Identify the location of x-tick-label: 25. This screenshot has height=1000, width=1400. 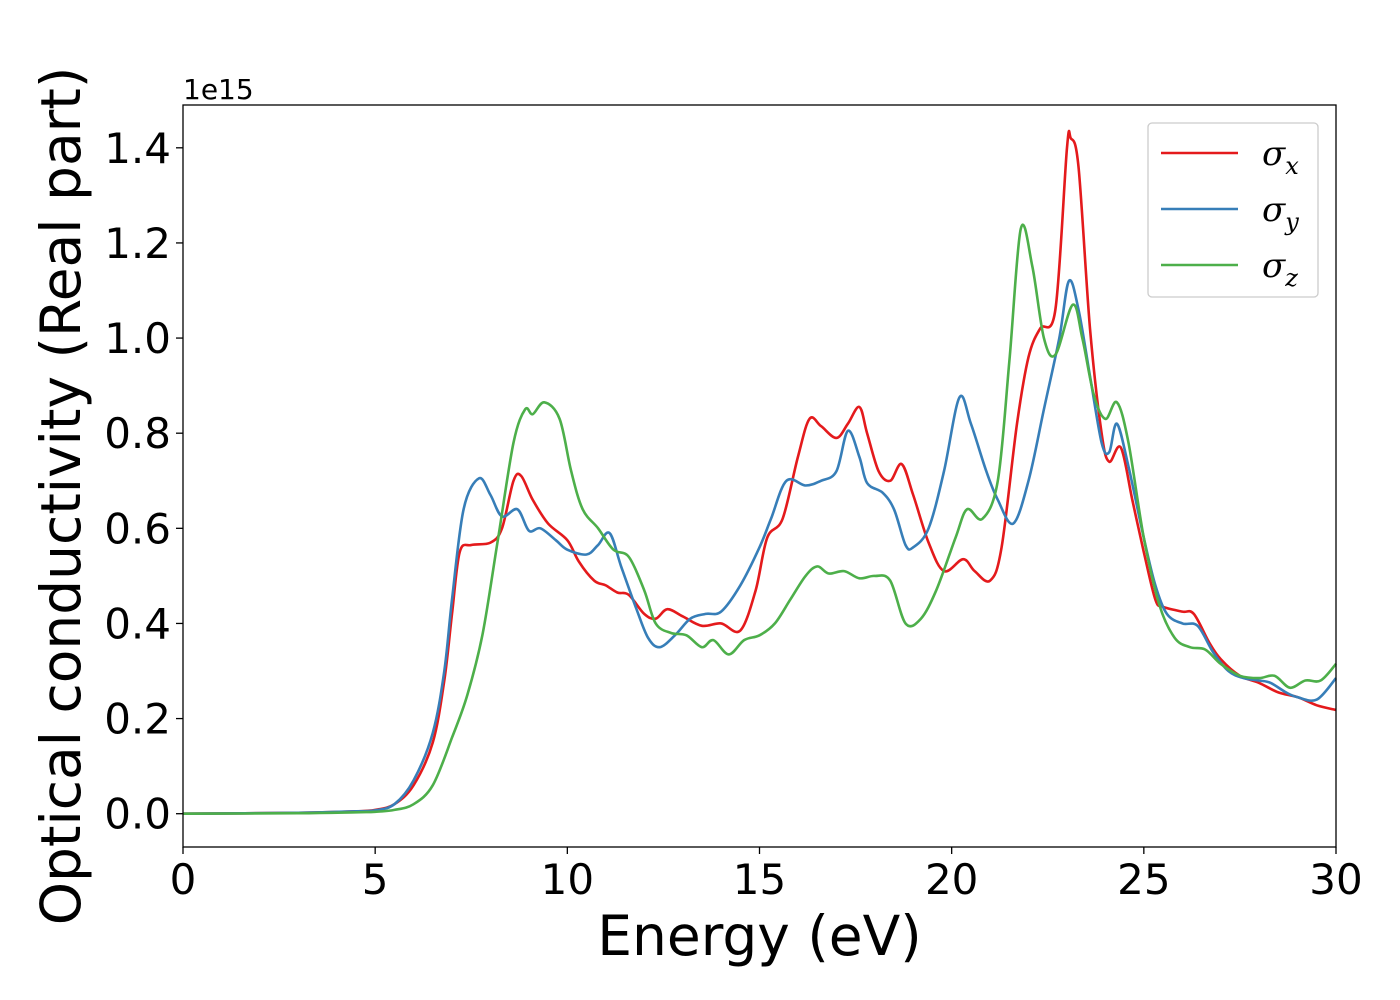
(1143, 879).